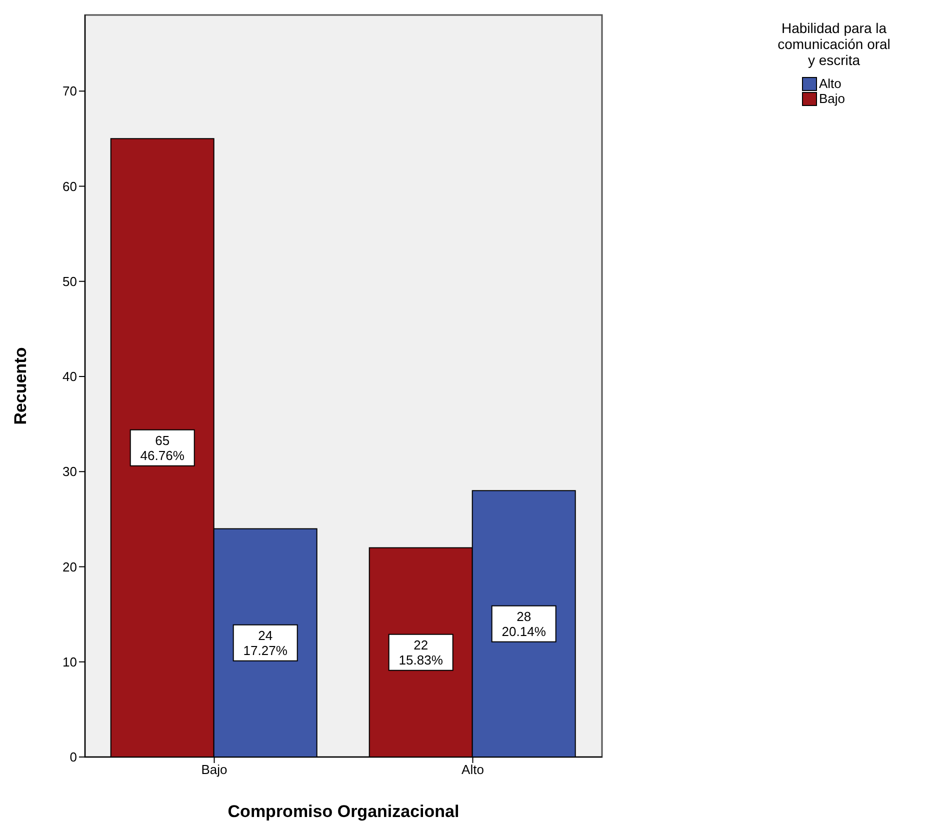 The width and height of the screenshot is (934, 832). Describe the element at coordinates (265, 643) in the screenshot. I see `data-label: 24 17.27%` at that location.